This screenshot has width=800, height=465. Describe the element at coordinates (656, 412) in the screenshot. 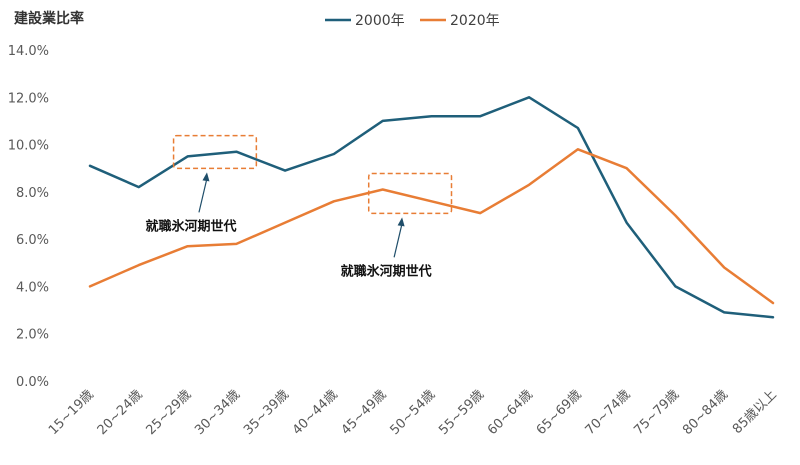

I see `x-tick-label: 75~79歳` at that location.